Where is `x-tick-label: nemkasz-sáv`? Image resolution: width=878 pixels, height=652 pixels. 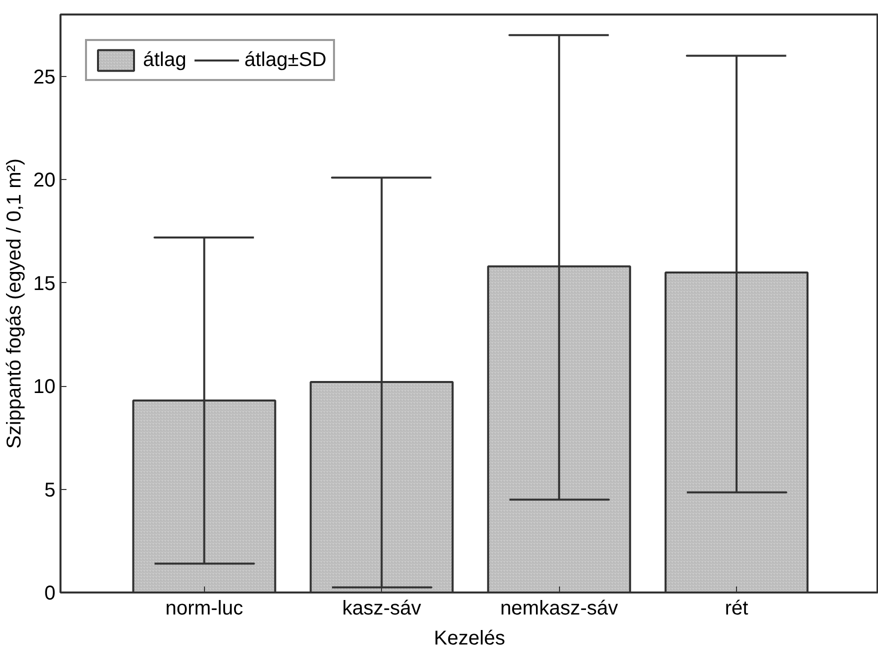
x-tick-label: nemkasz-sáv is located at coordinates (559, 609).